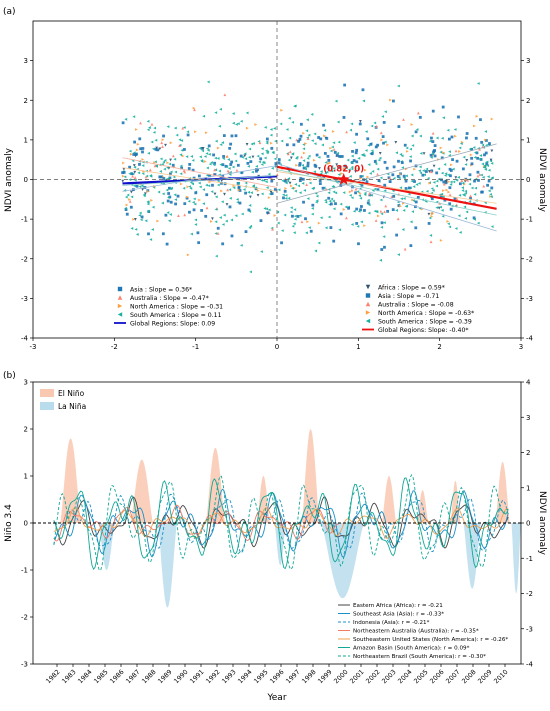  What do you see at coordinates (72, 406) in the screenshot?
I see `legend-label: La Niña` at bounding box center [72, 406].